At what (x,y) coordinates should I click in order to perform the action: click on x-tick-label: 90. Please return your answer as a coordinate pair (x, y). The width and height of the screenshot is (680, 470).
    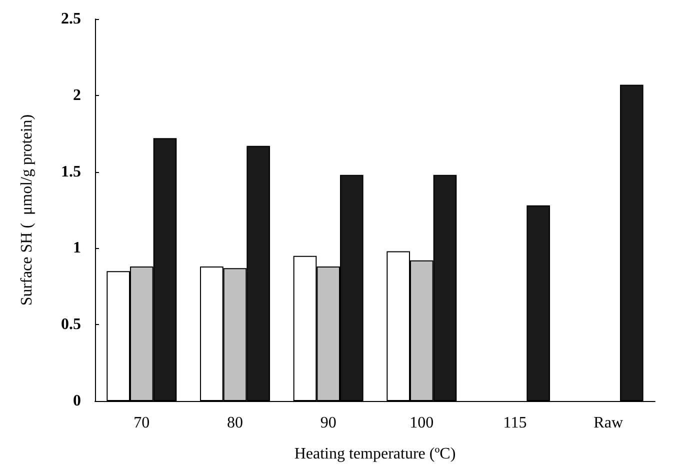
    Looking at the image, I should click on (328, 423).